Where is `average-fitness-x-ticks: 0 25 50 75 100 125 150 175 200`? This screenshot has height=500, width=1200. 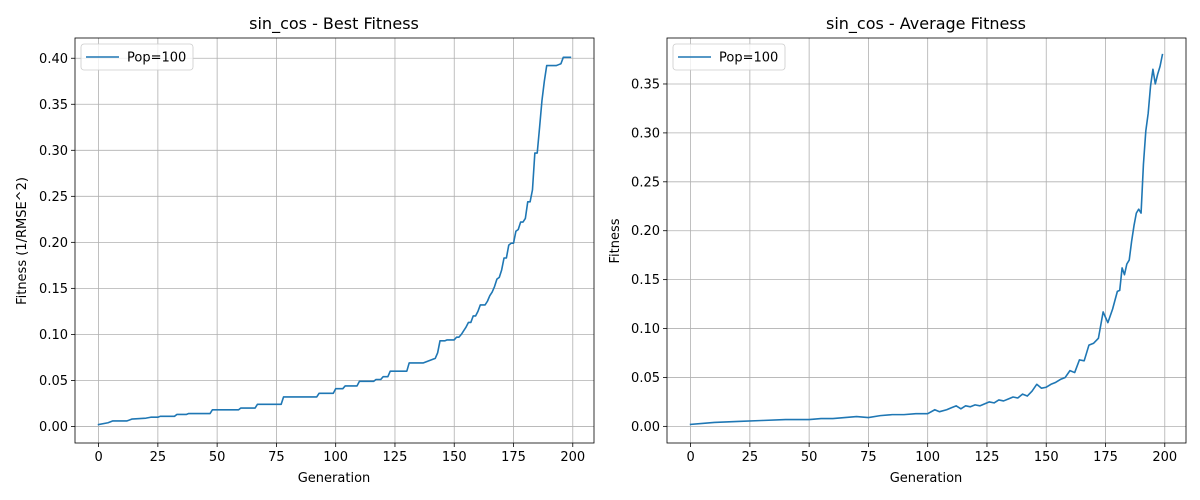
average-fitness-x-ticks: 0 25 50 75 100 125 150 175 200 is located at coordinates (931, 454).